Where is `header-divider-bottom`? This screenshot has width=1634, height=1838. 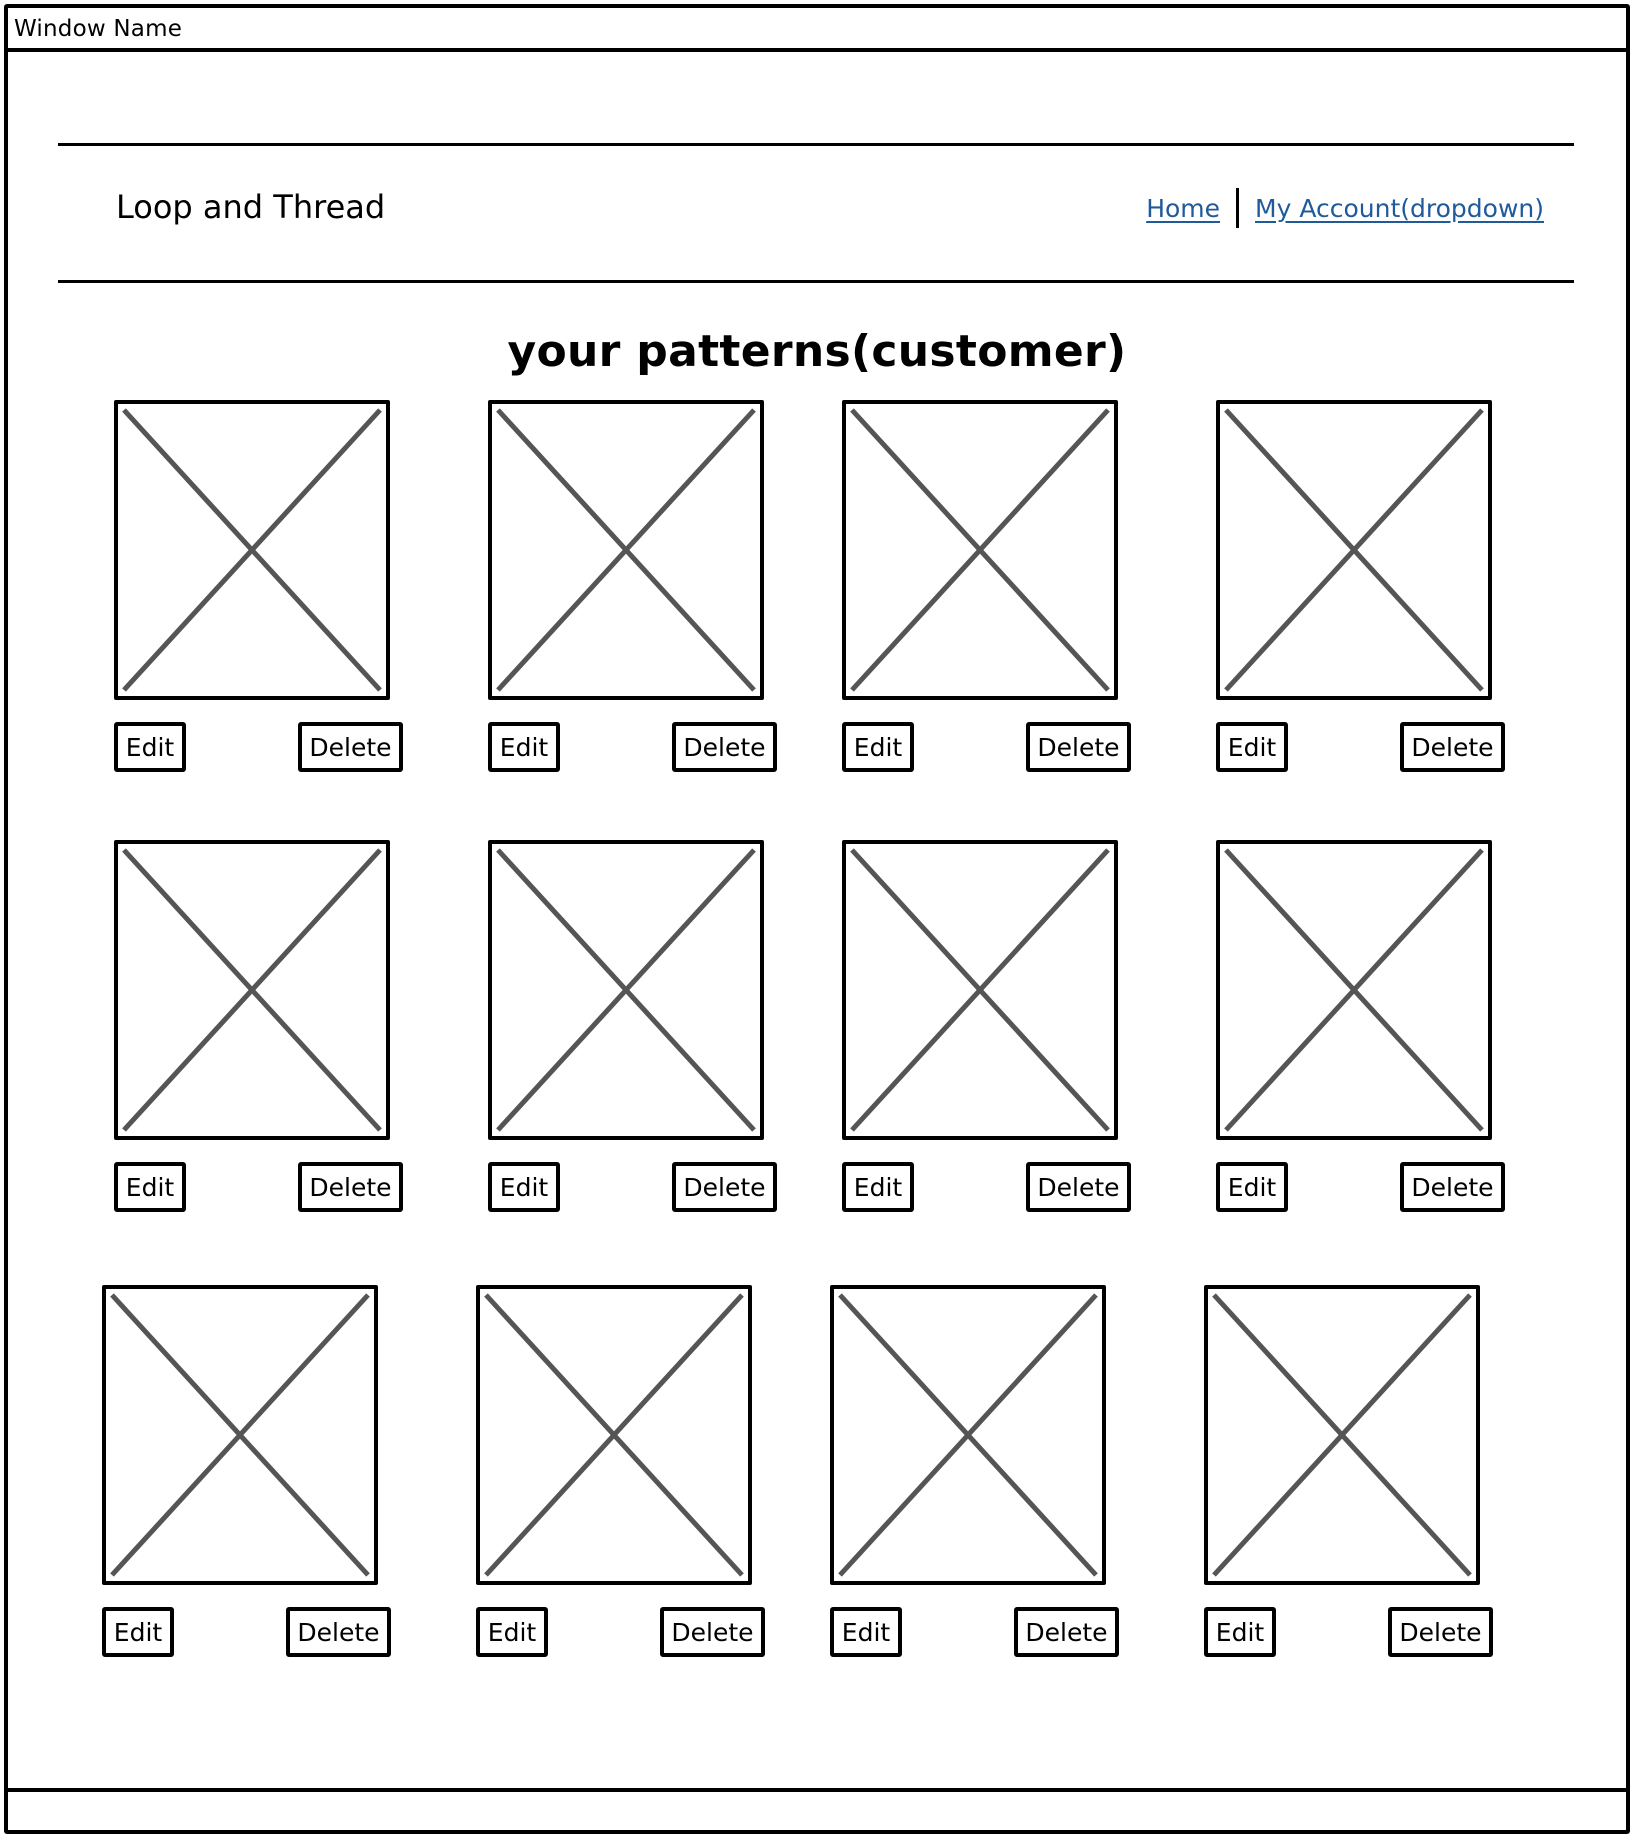 header-divider-bottom is located at coordinates (816, 281).